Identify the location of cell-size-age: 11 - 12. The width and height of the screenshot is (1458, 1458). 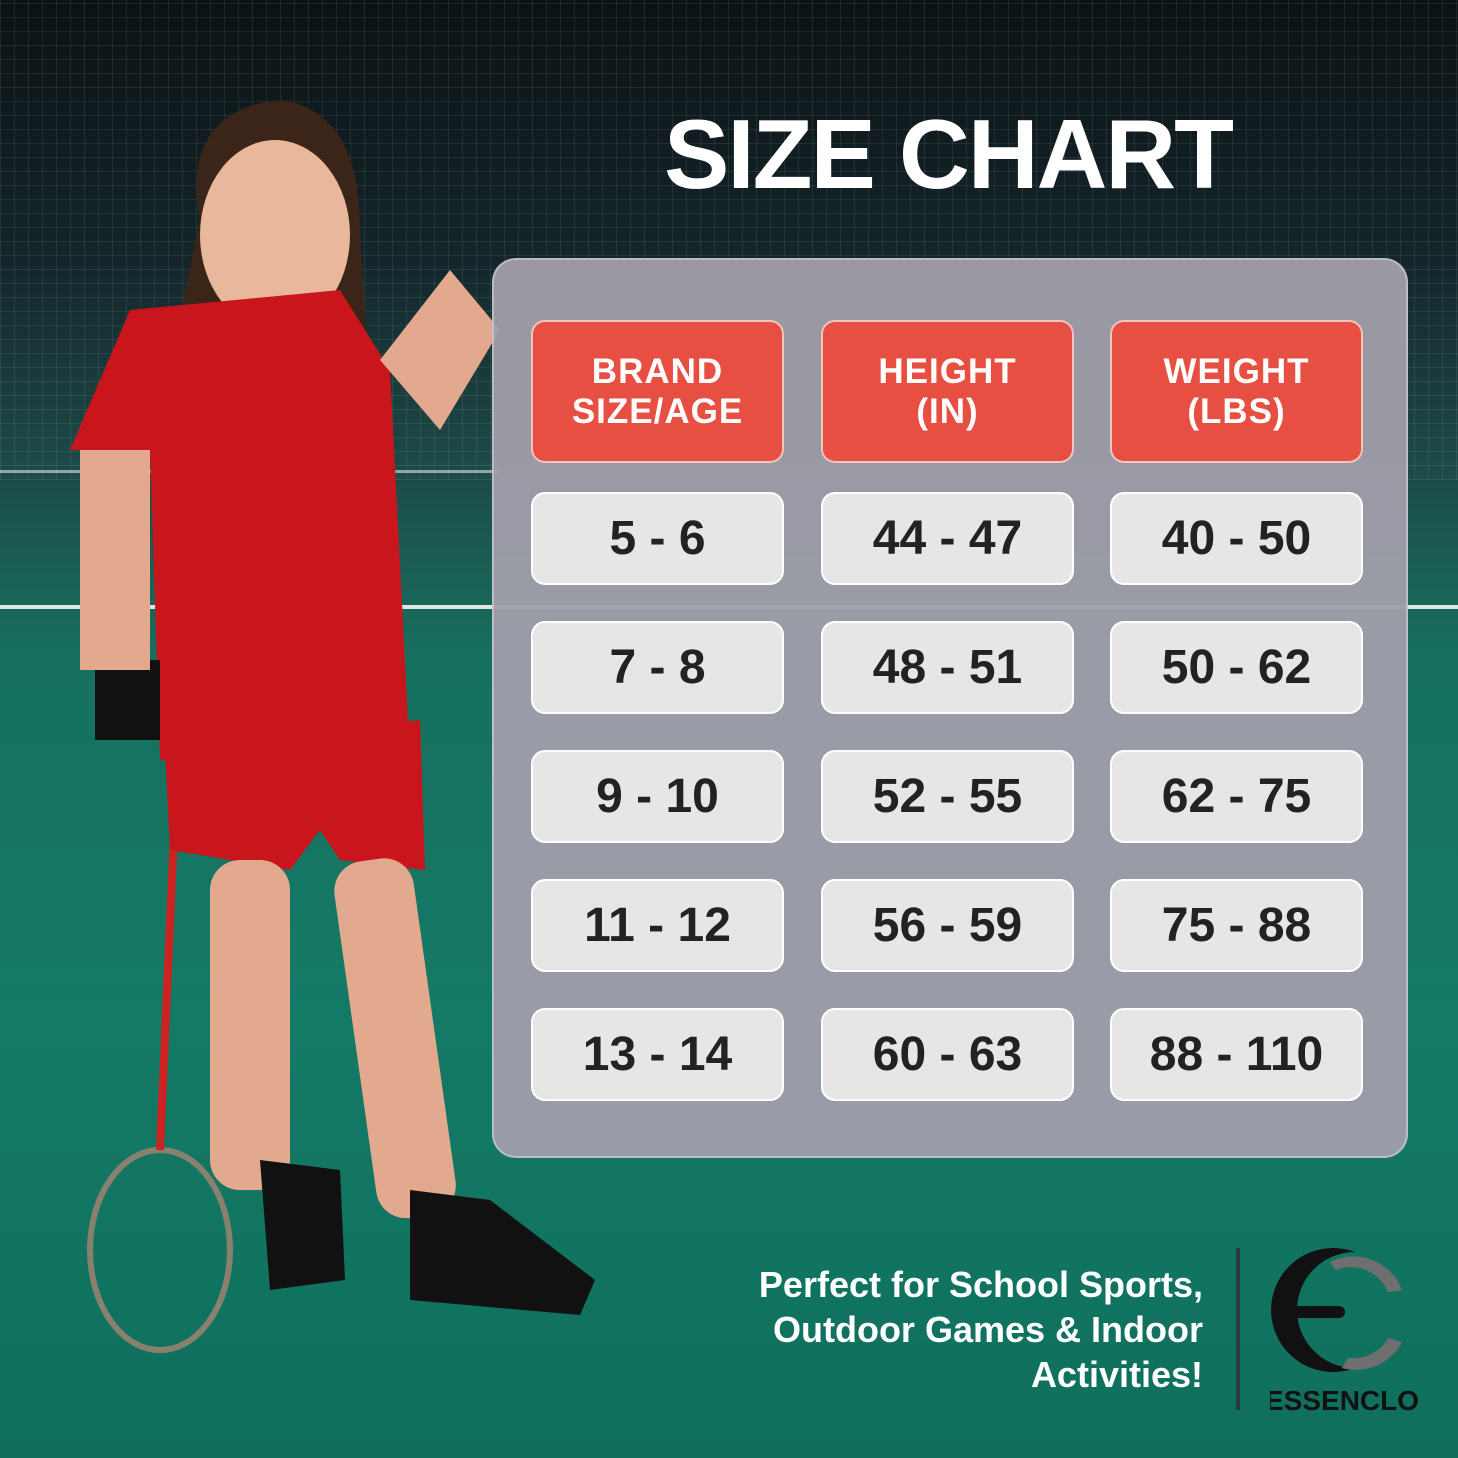
(657, 925).